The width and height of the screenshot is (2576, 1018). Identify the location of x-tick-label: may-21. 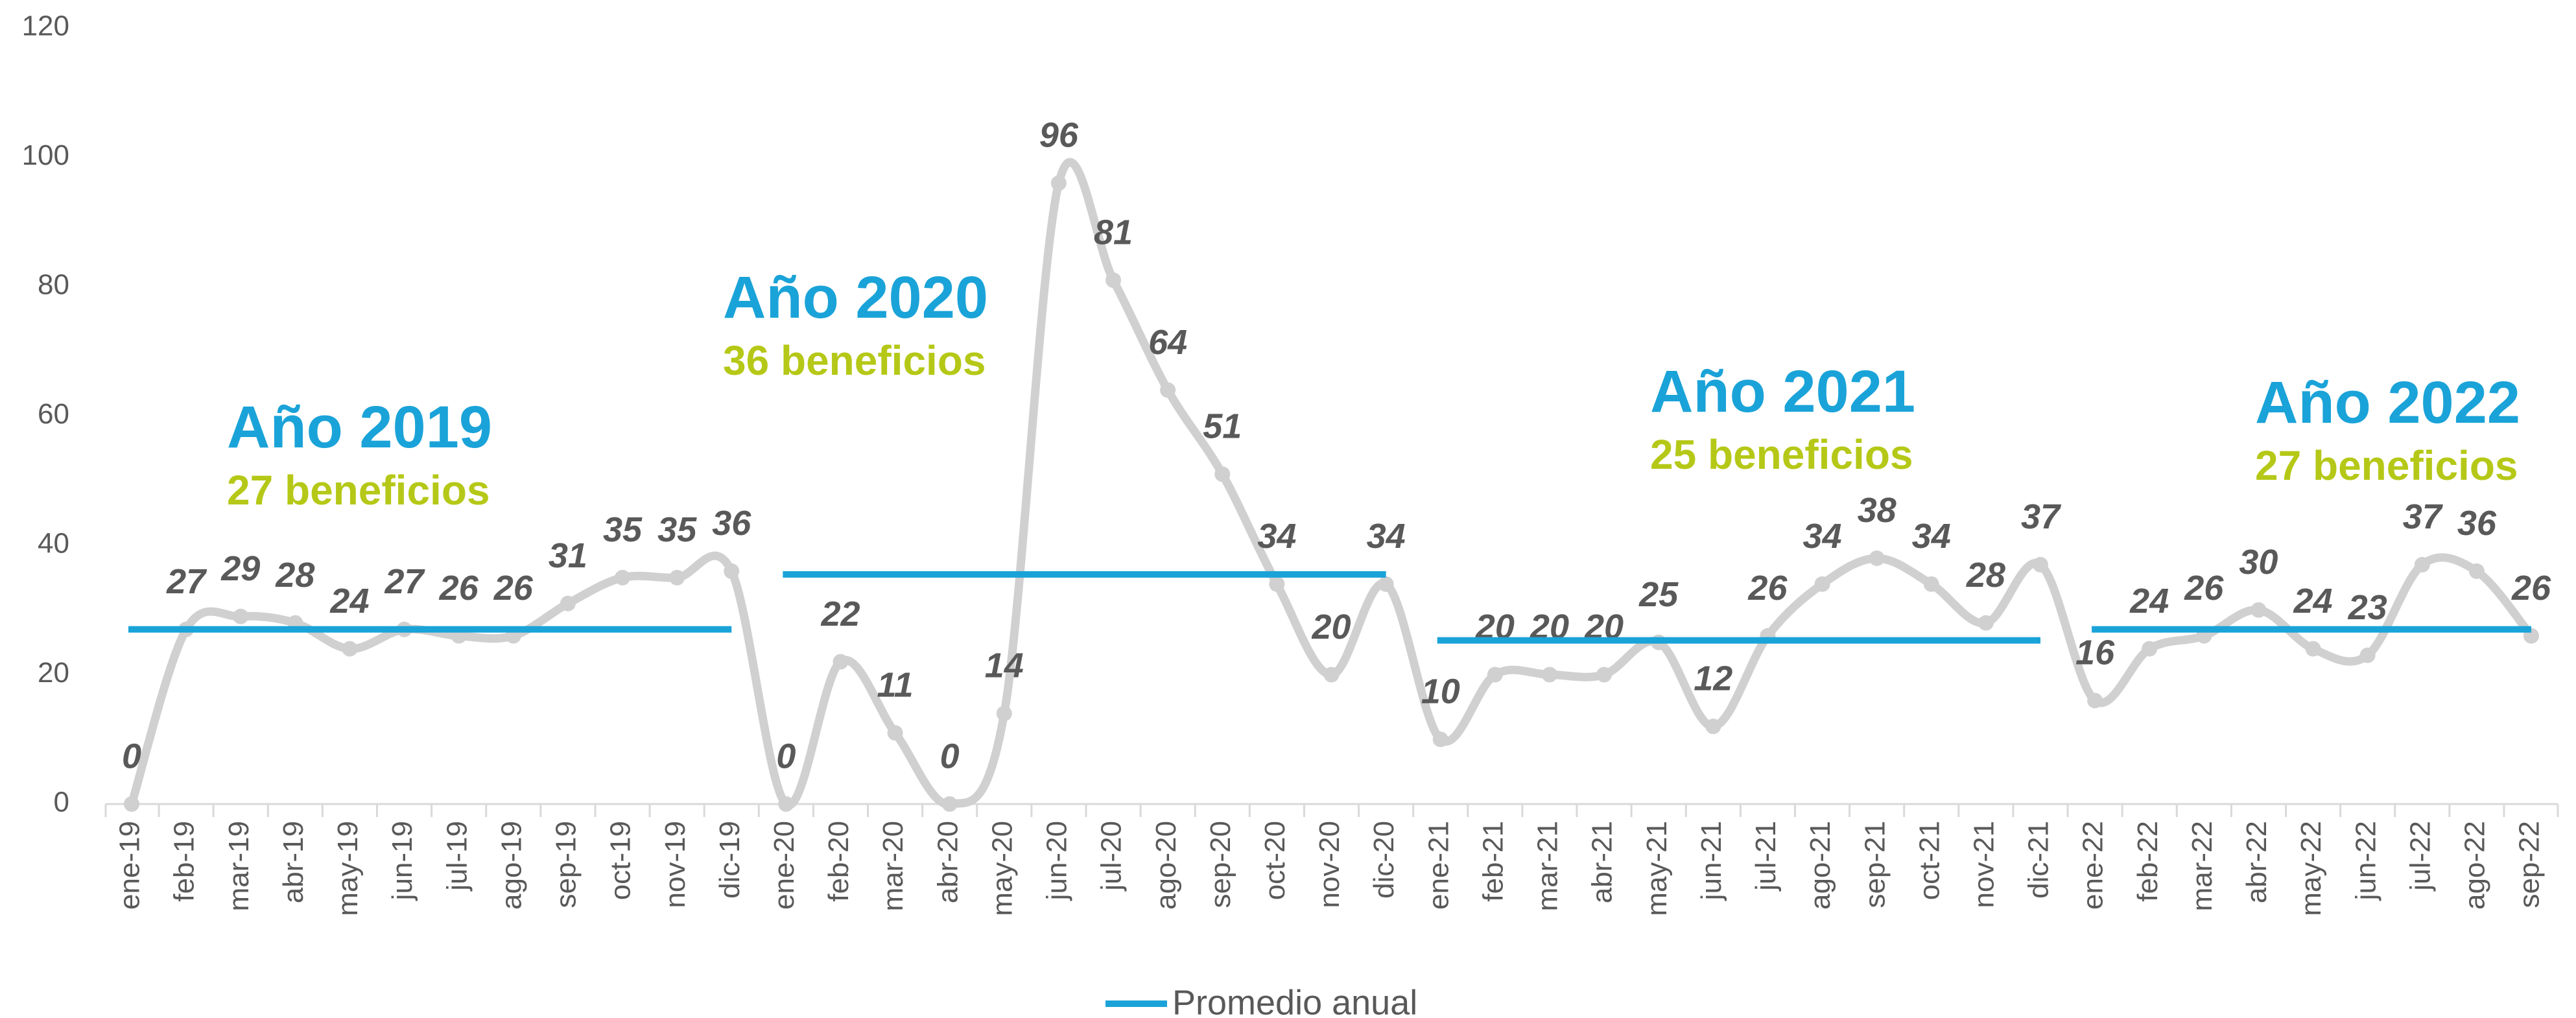
(1657, 868).